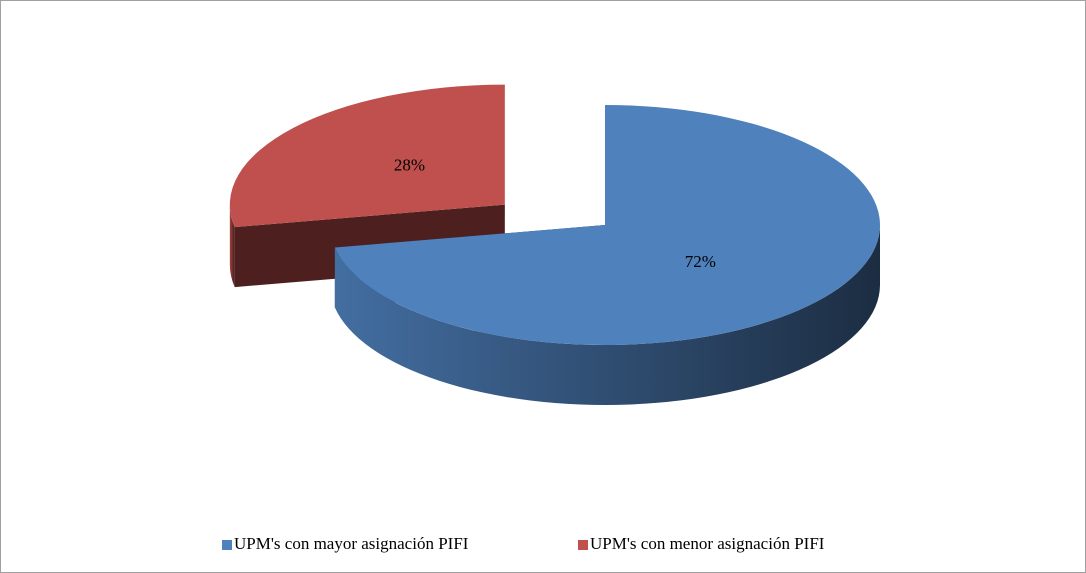  I want to click on data-label: 72%, so click(700, 261).